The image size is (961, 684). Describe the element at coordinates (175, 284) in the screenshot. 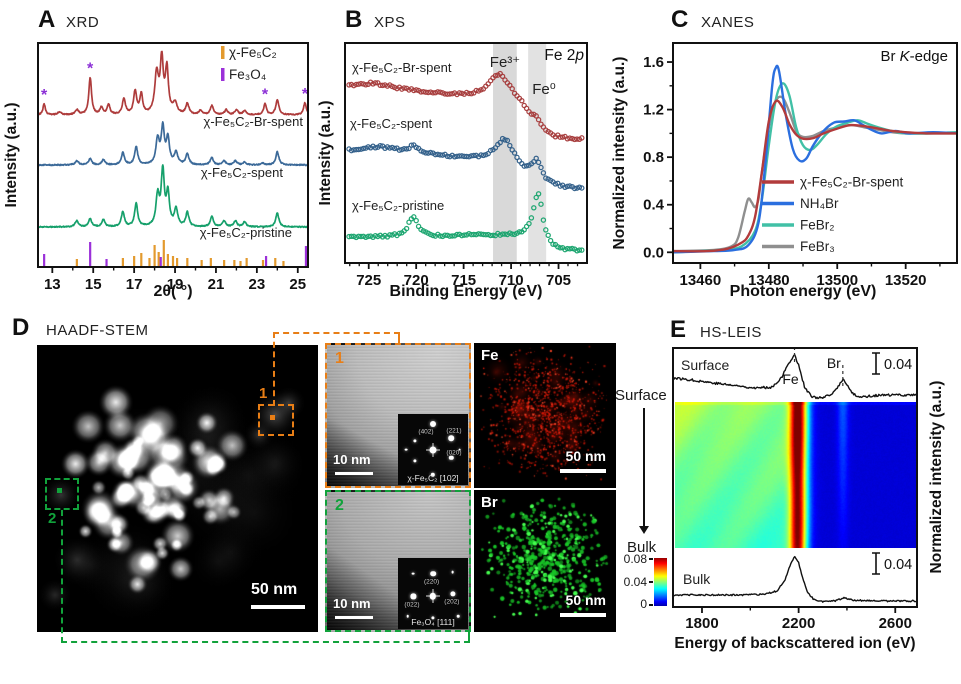

I see `svg-text: 19` at that location.